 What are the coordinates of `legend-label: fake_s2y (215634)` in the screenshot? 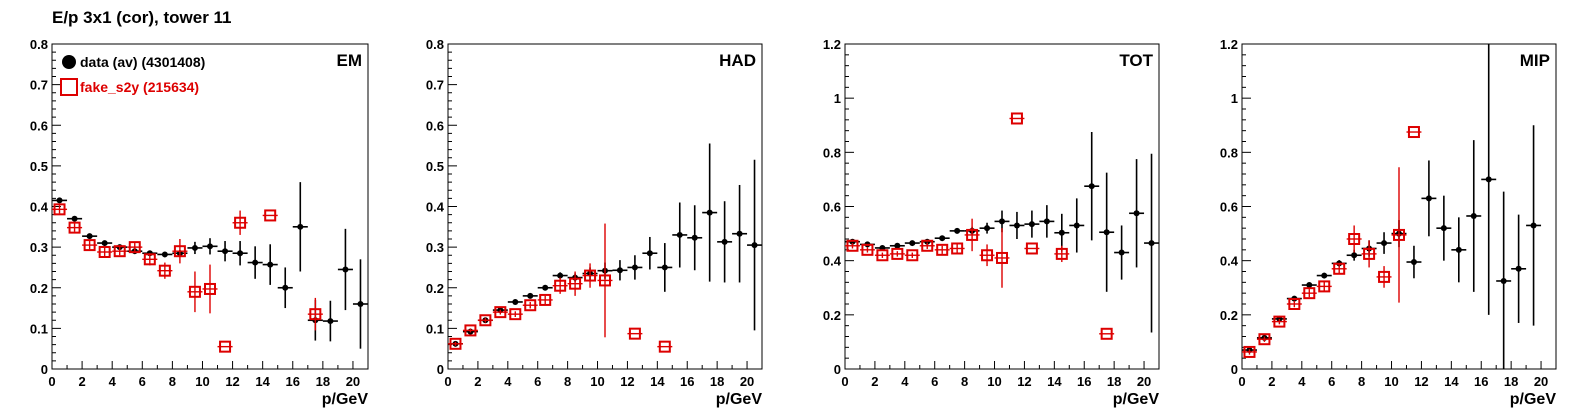 It's located at (139, 87).